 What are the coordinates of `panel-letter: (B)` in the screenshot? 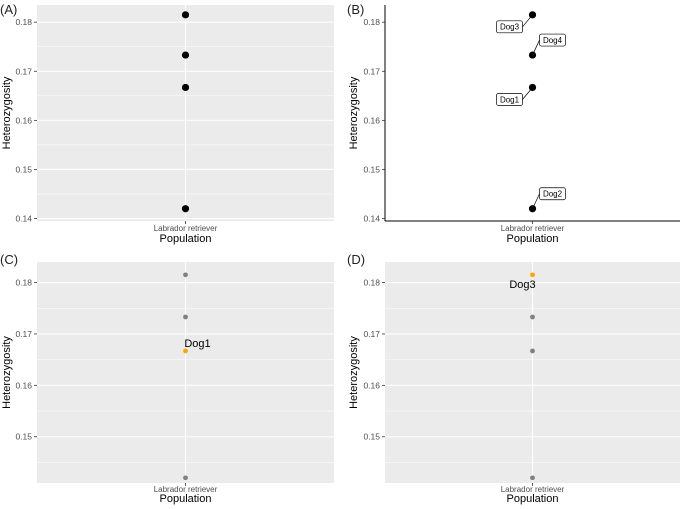 It's located at (355, 9).